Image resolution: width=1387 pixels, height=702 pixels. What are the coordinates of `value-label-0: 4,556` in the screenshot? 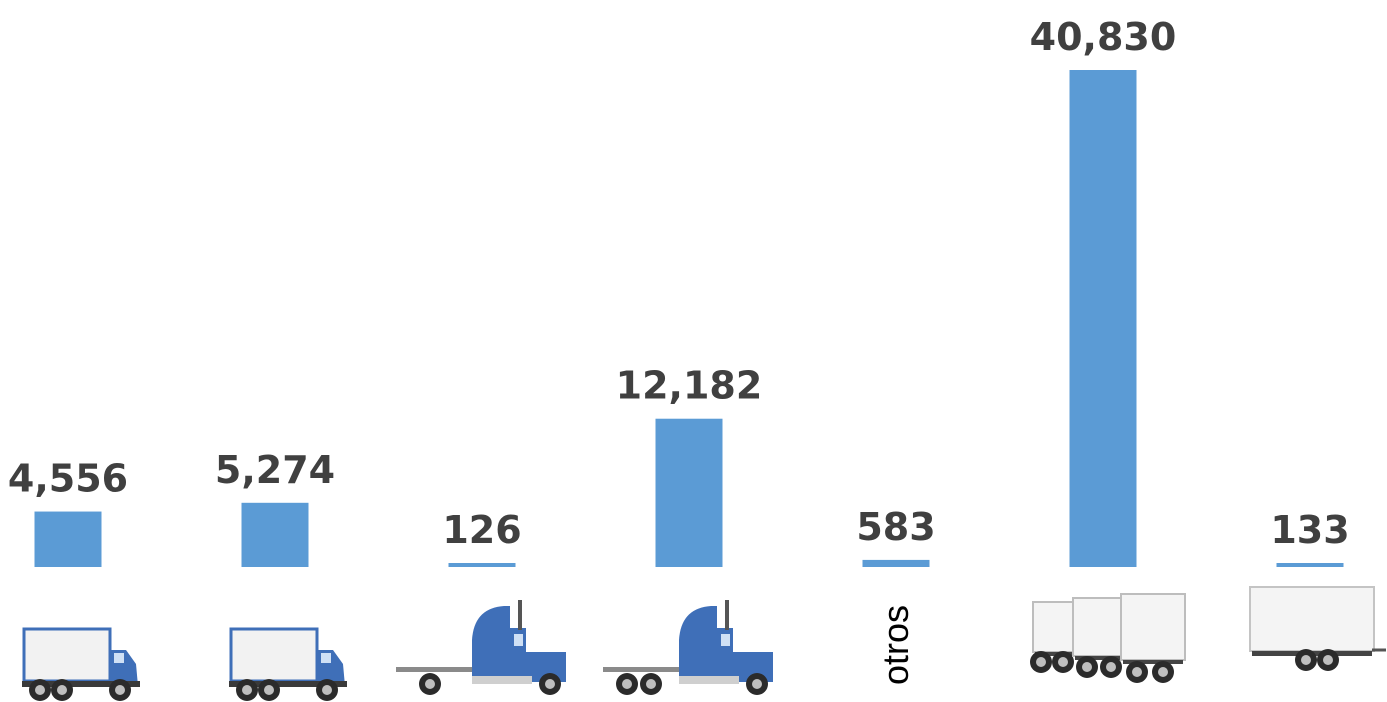 It's located at (68, 479).